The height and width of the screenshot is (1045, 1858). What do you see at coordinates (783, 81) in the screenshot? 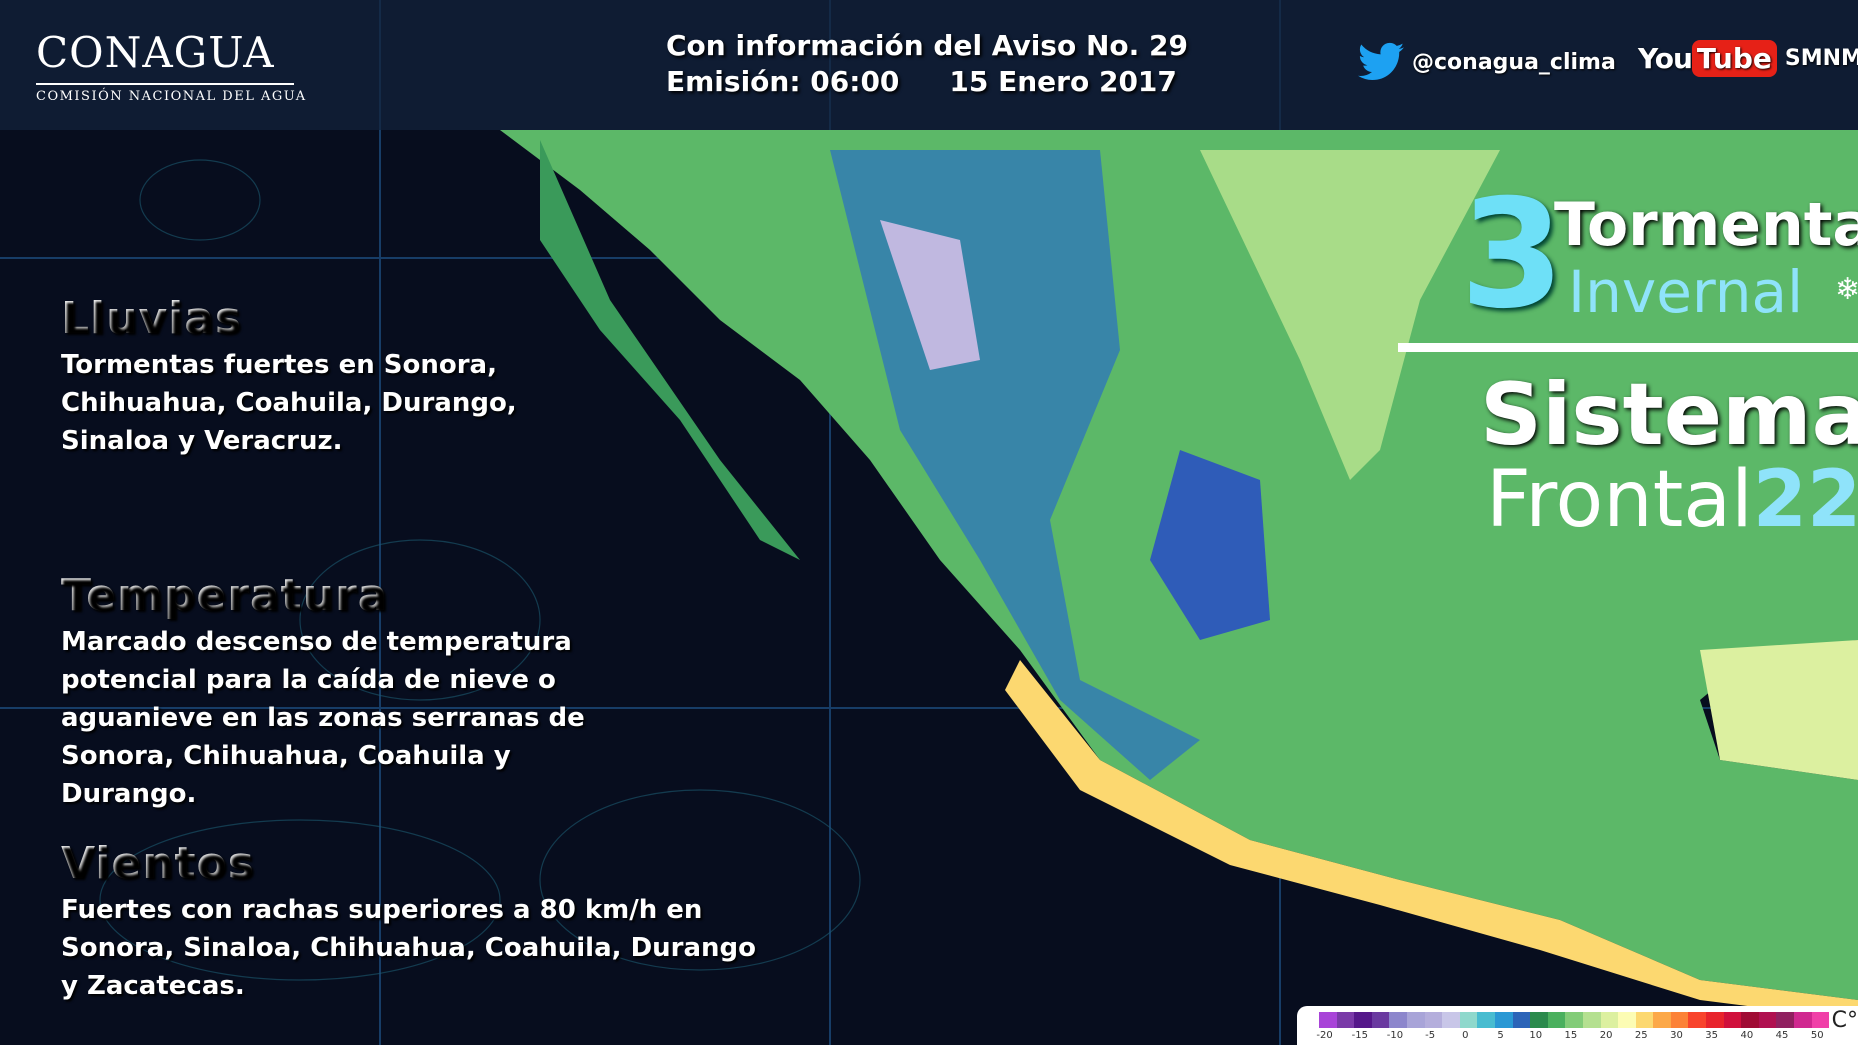
I see `emission-time: Emisión: 06:00` at bounding box center [783, 81].